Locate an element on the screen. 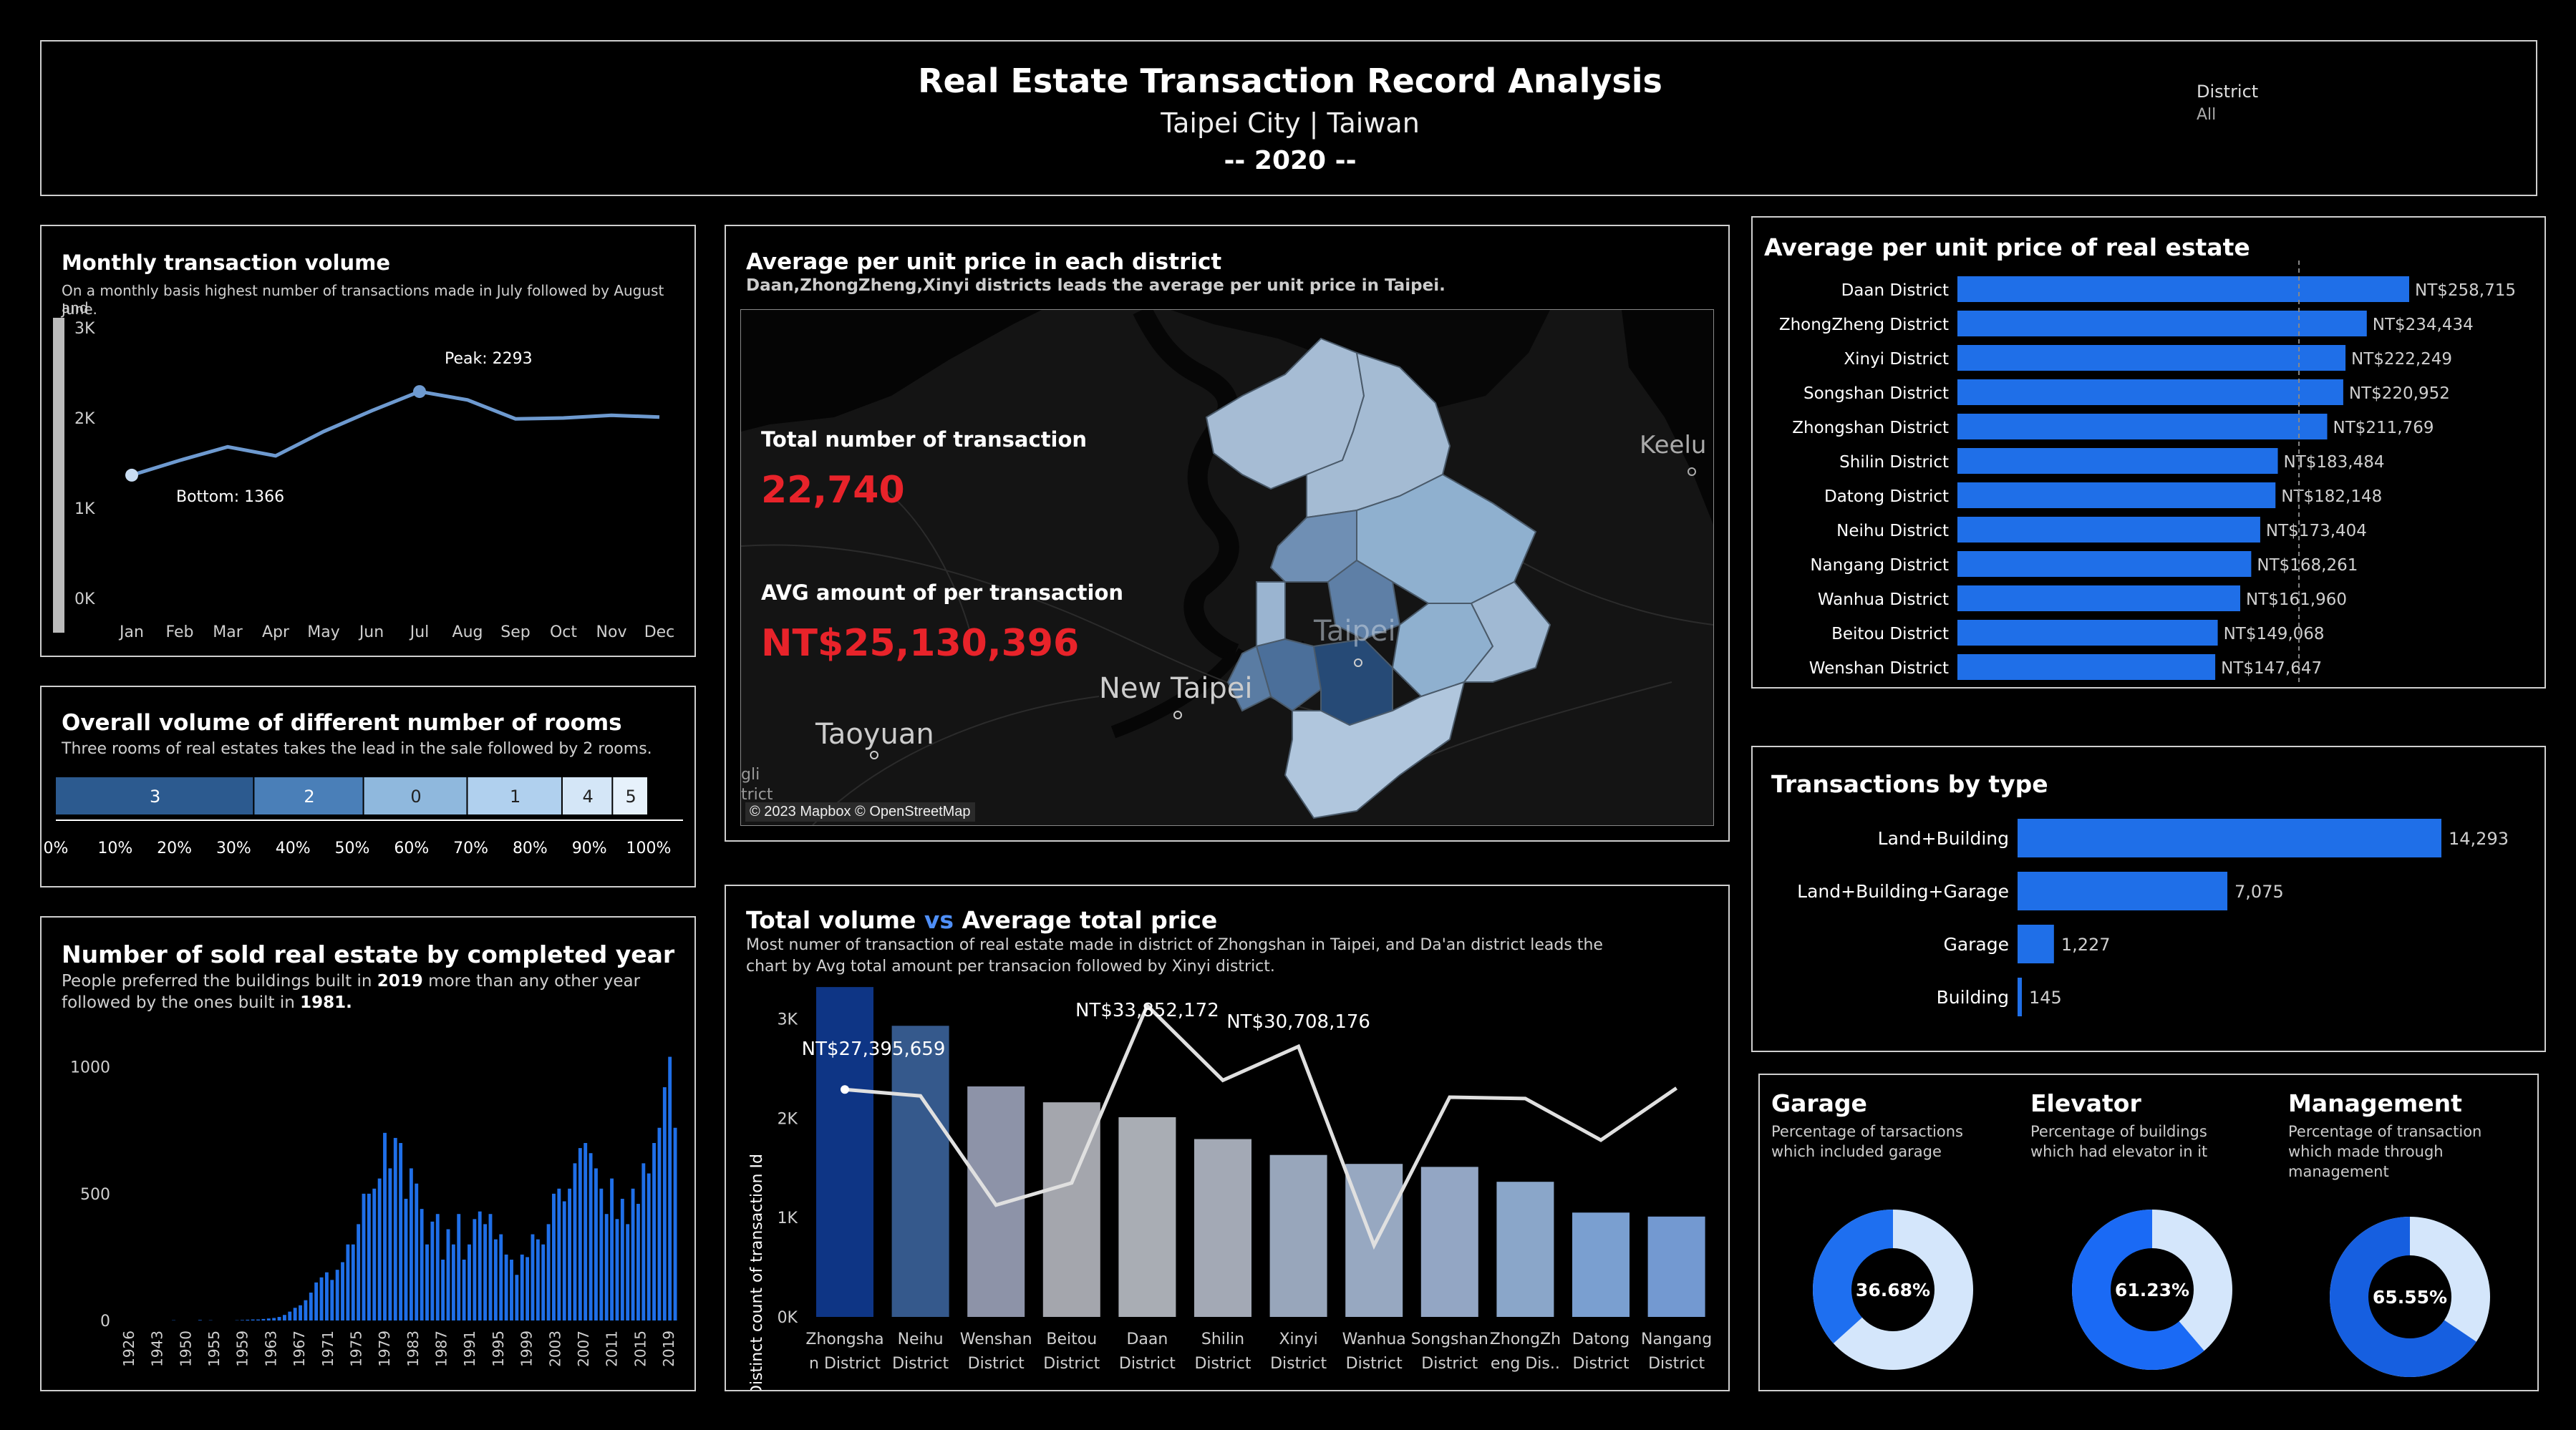  donut-value-slice is located at coordinates (1853, 1277).